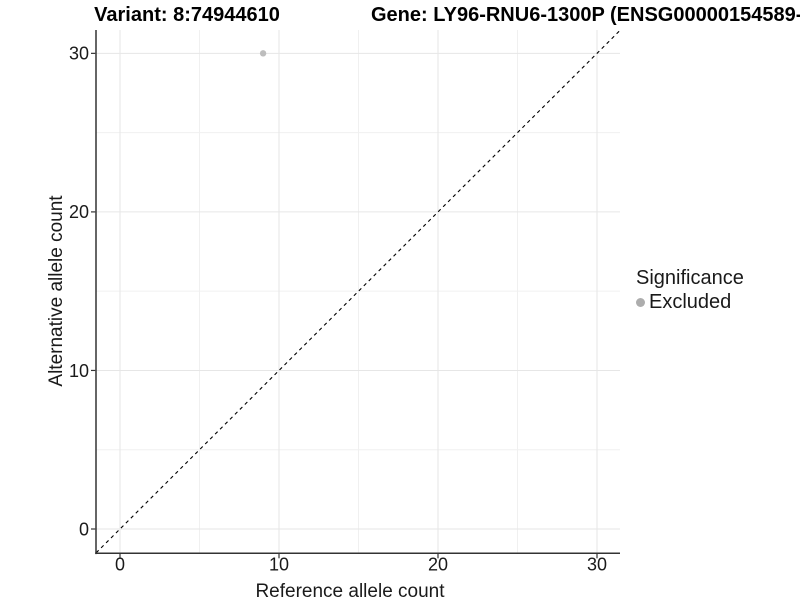 This screenshot has width=800, height=600. What do you see at coordinates (79, 371) in the screenshot?
I see `y-tick-label: 10` at bounding box center [79, 371].